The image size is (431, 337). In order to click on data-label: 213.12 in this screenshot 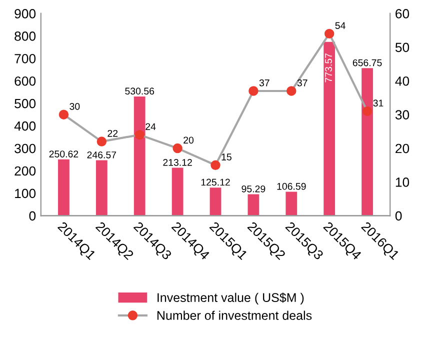, I will do `click(177, 162)`.